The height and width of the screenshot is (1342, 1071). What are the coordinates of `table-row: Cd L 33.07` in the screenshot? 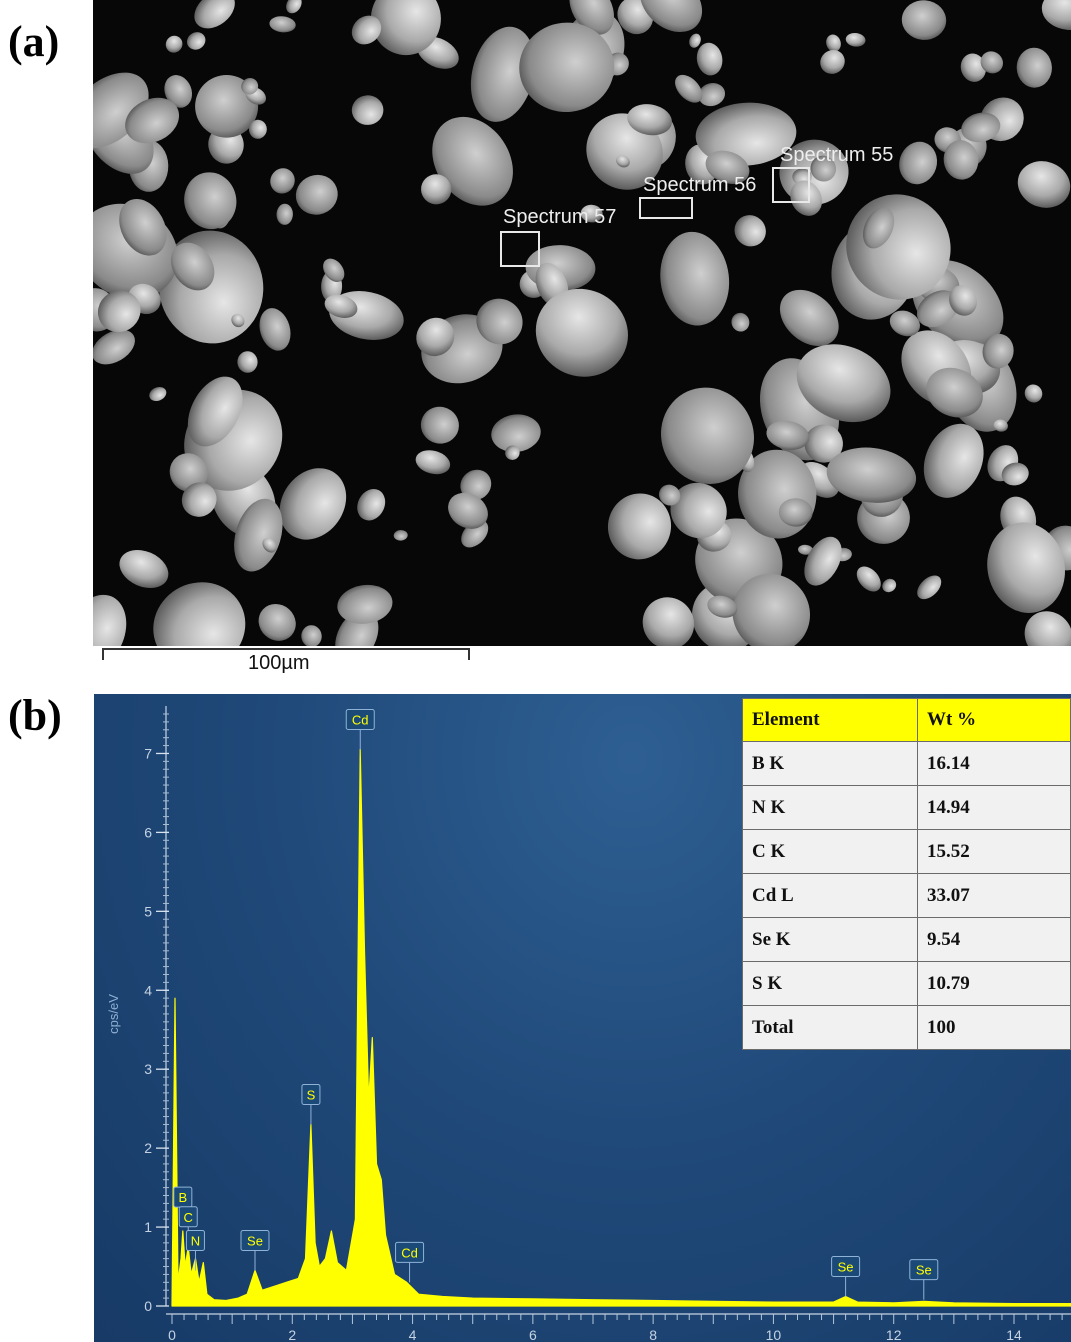 It's located at (906, 895).